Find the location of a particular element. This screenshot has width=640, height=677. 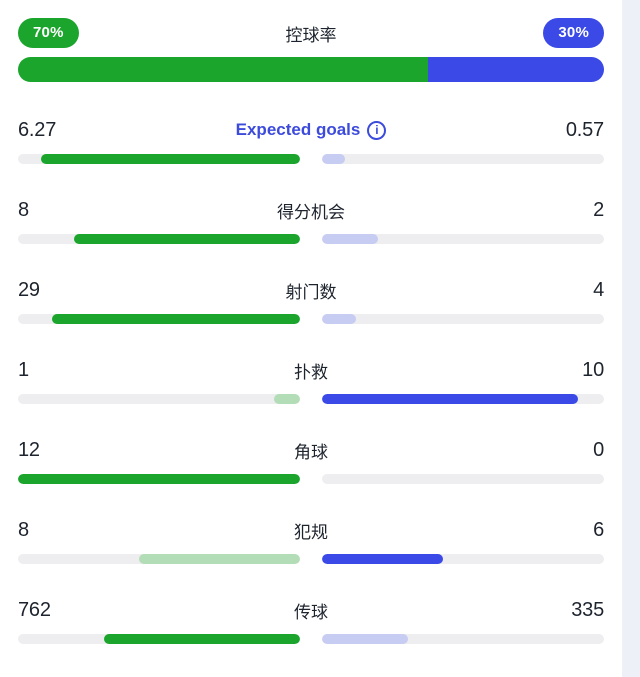

stat-label-text: 扑救 is located at coordinates (311, 372).